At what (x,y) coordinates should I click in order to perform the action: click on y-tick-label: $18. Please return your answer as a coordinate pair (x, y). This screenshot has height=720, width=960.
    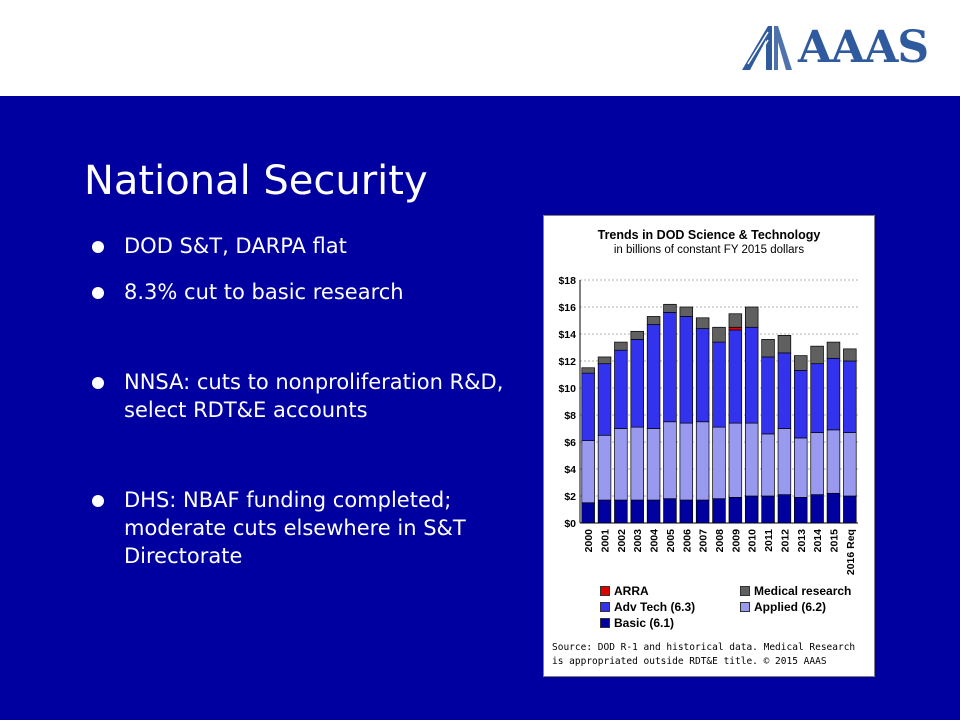
    Looking at the image, I should click on (567, 281).